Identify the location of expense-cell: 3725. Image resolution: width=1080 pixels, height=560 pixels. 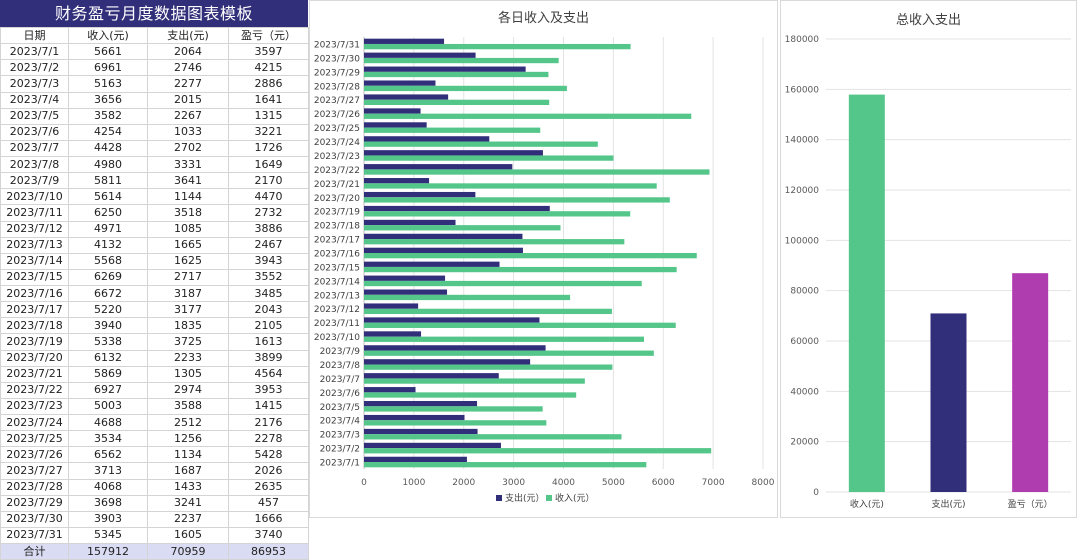
(188, 342).